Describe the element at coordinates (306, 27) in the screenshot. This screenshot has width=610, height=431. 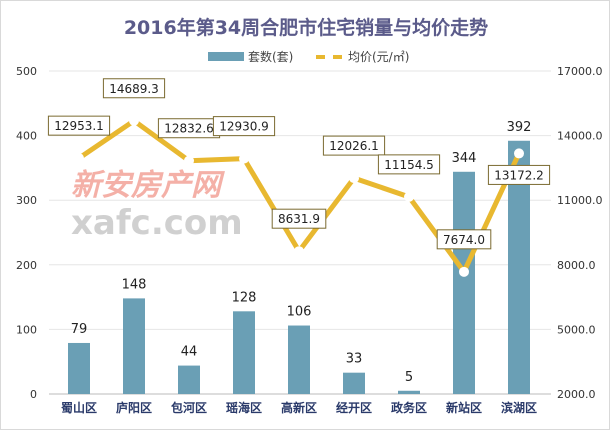
I see `chart-title: 2016年第34周合肥市住宅销量与均价走势` at that location.